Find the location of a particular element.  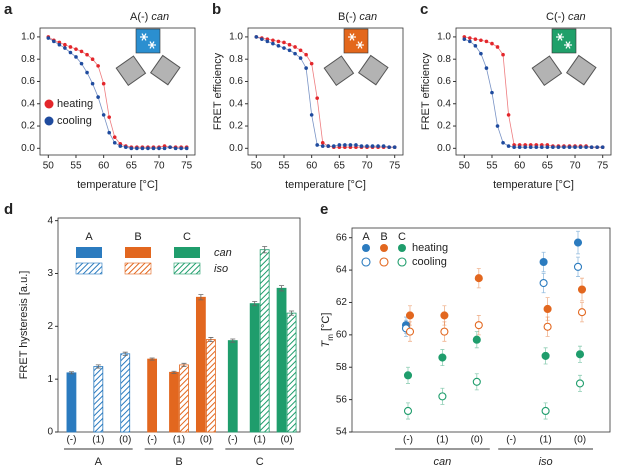

legend-label: heating is located at coordinates (430, 248).